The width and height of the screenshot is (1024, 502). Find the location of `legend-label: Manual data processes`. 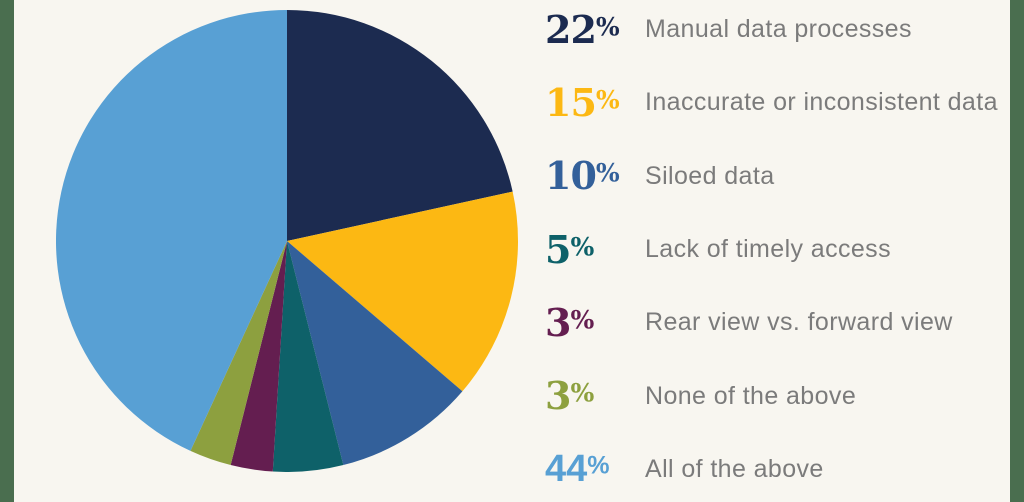

legend-label: Manual data processes is located at coordinates (778, 29).